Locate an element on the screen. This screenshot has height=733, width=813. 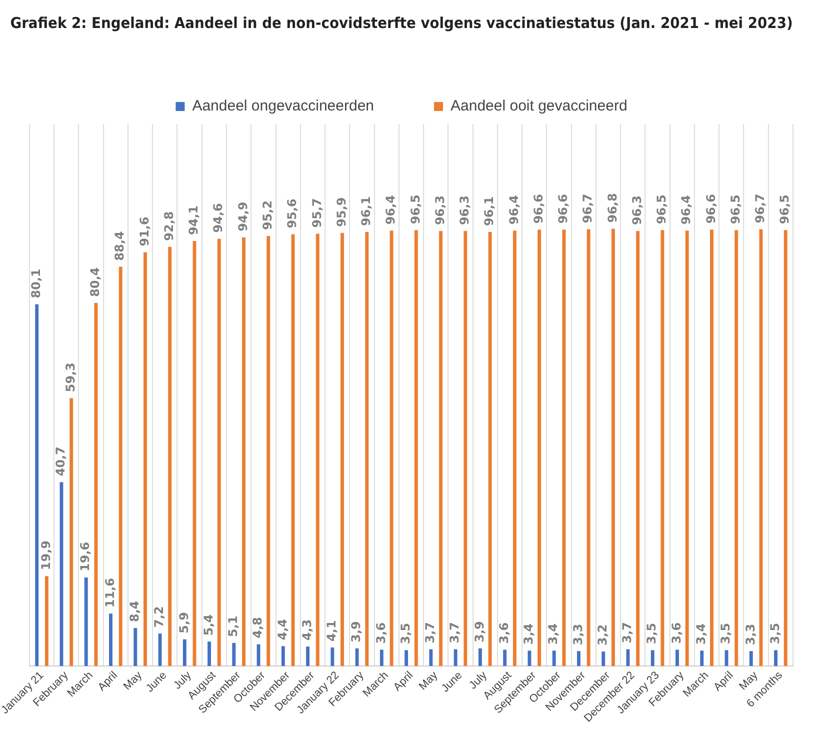
data-label: 91,6 is located at coordinates (144, 231).